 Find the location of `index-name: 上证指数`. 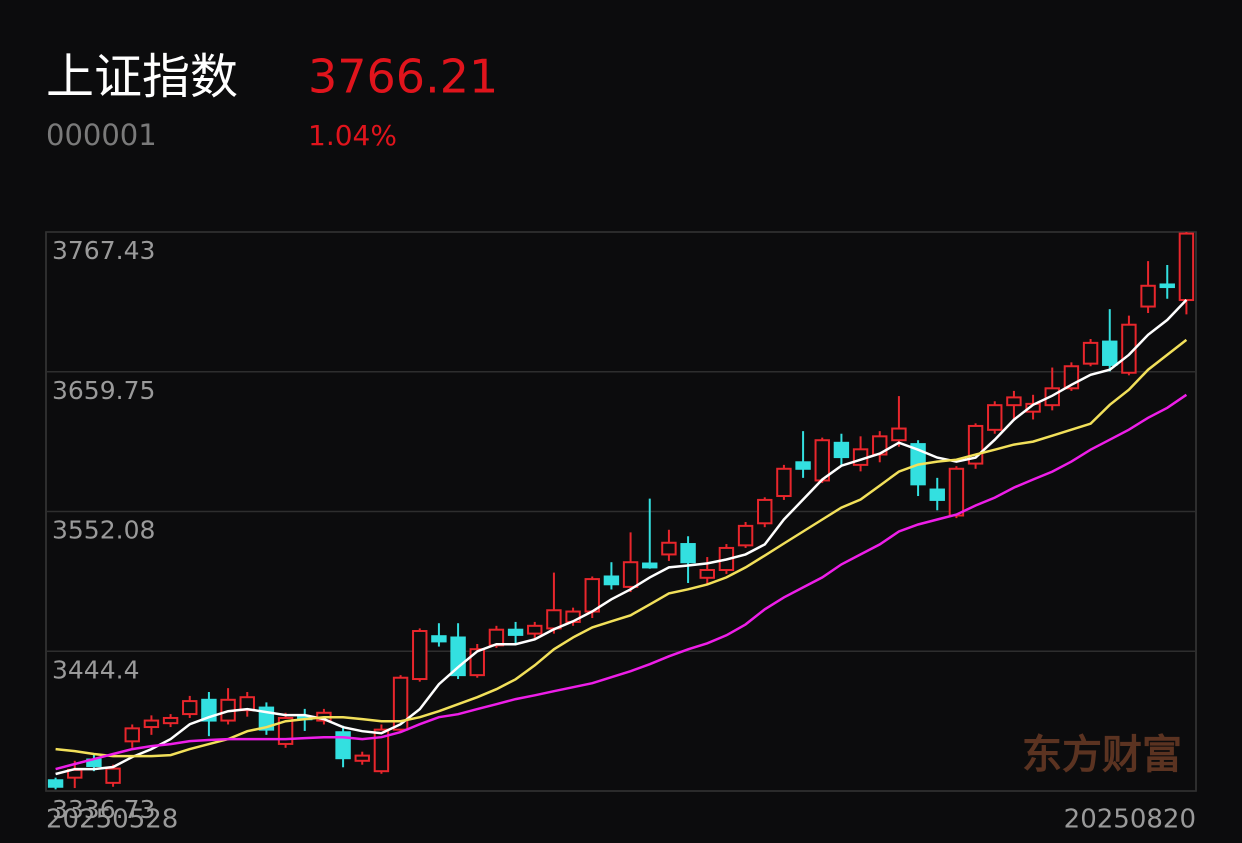

index-name: 上证指数 is located at coordinates (142, 77).